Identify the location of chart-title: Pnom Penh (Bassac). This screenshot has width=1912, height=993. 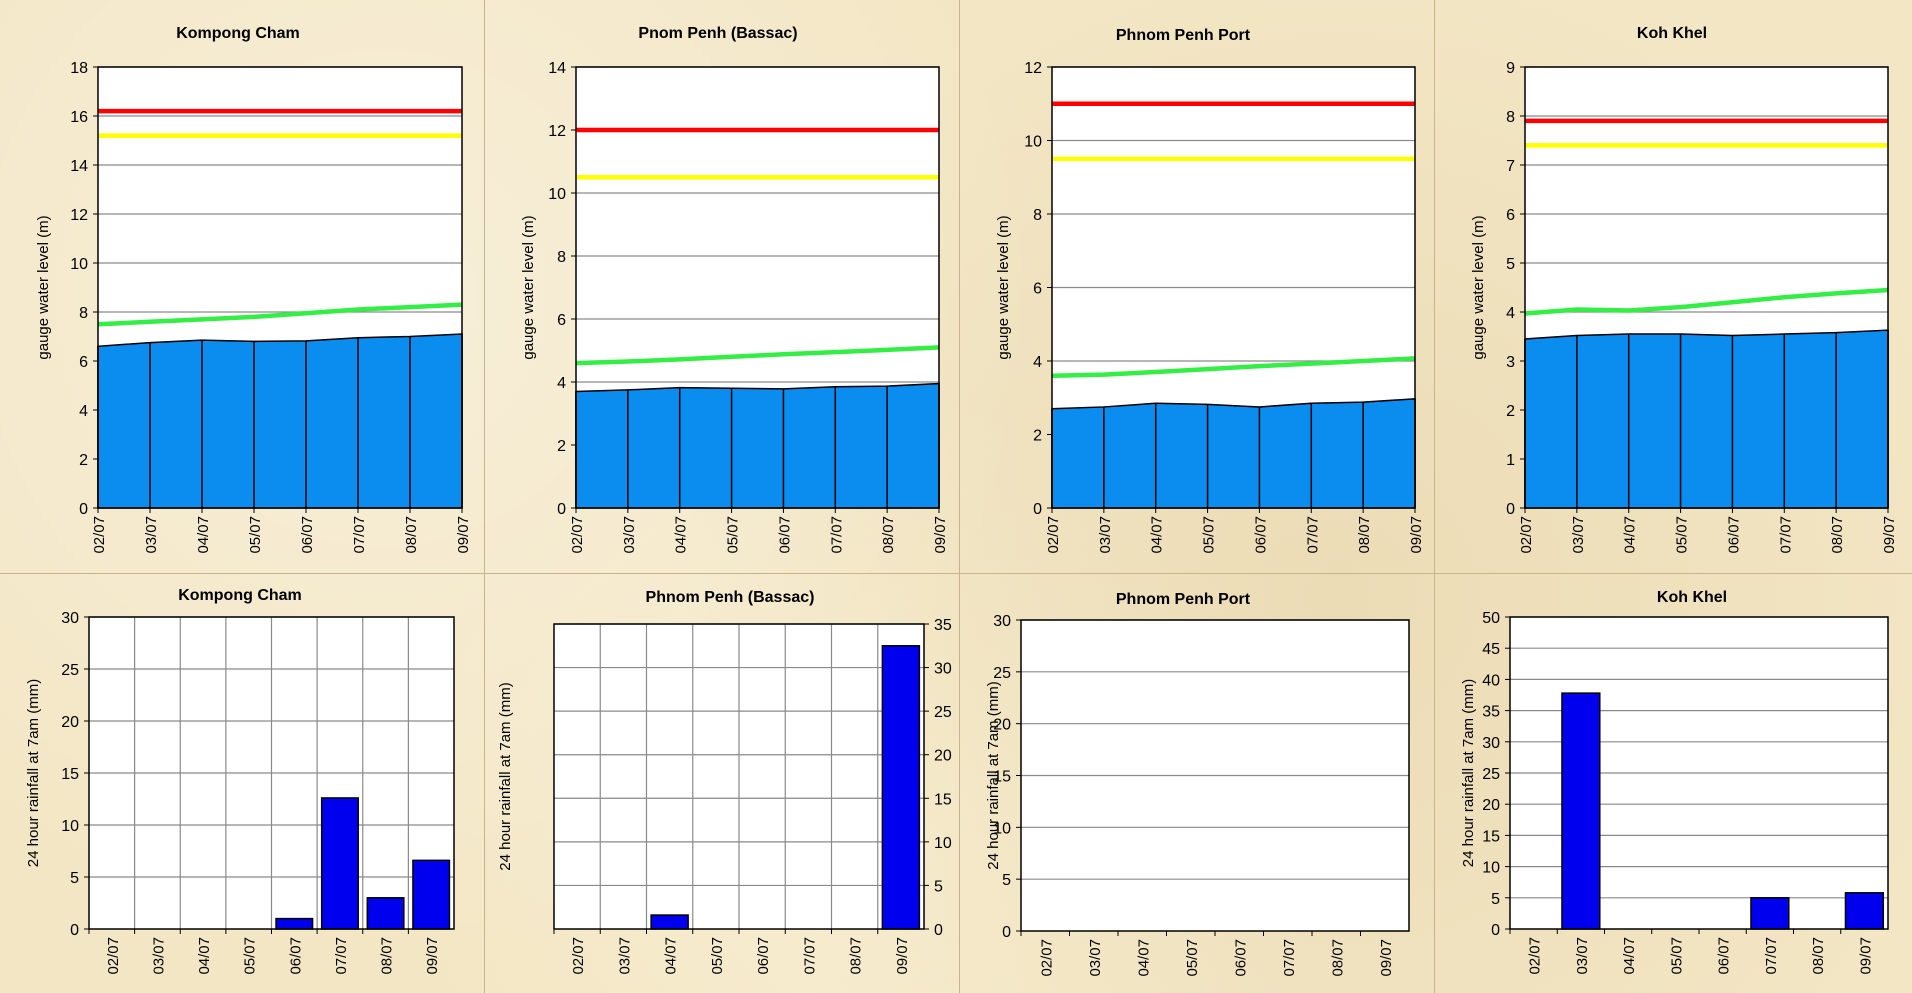
(717, 33).